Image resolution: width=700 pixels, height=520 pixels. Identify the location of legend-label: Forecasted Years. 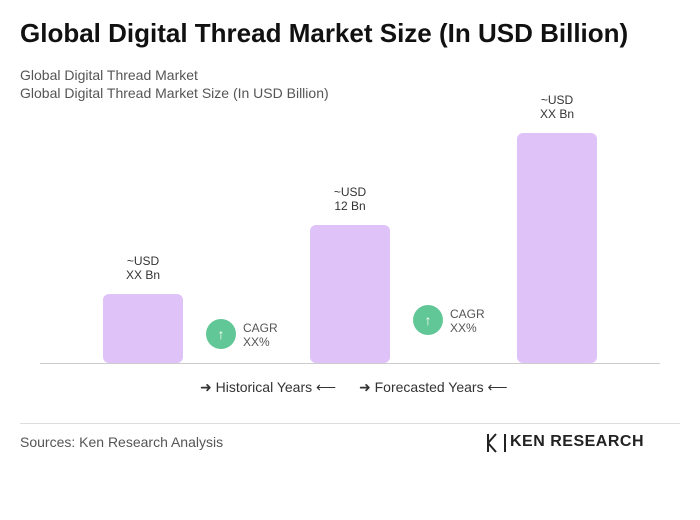
(429, 387).